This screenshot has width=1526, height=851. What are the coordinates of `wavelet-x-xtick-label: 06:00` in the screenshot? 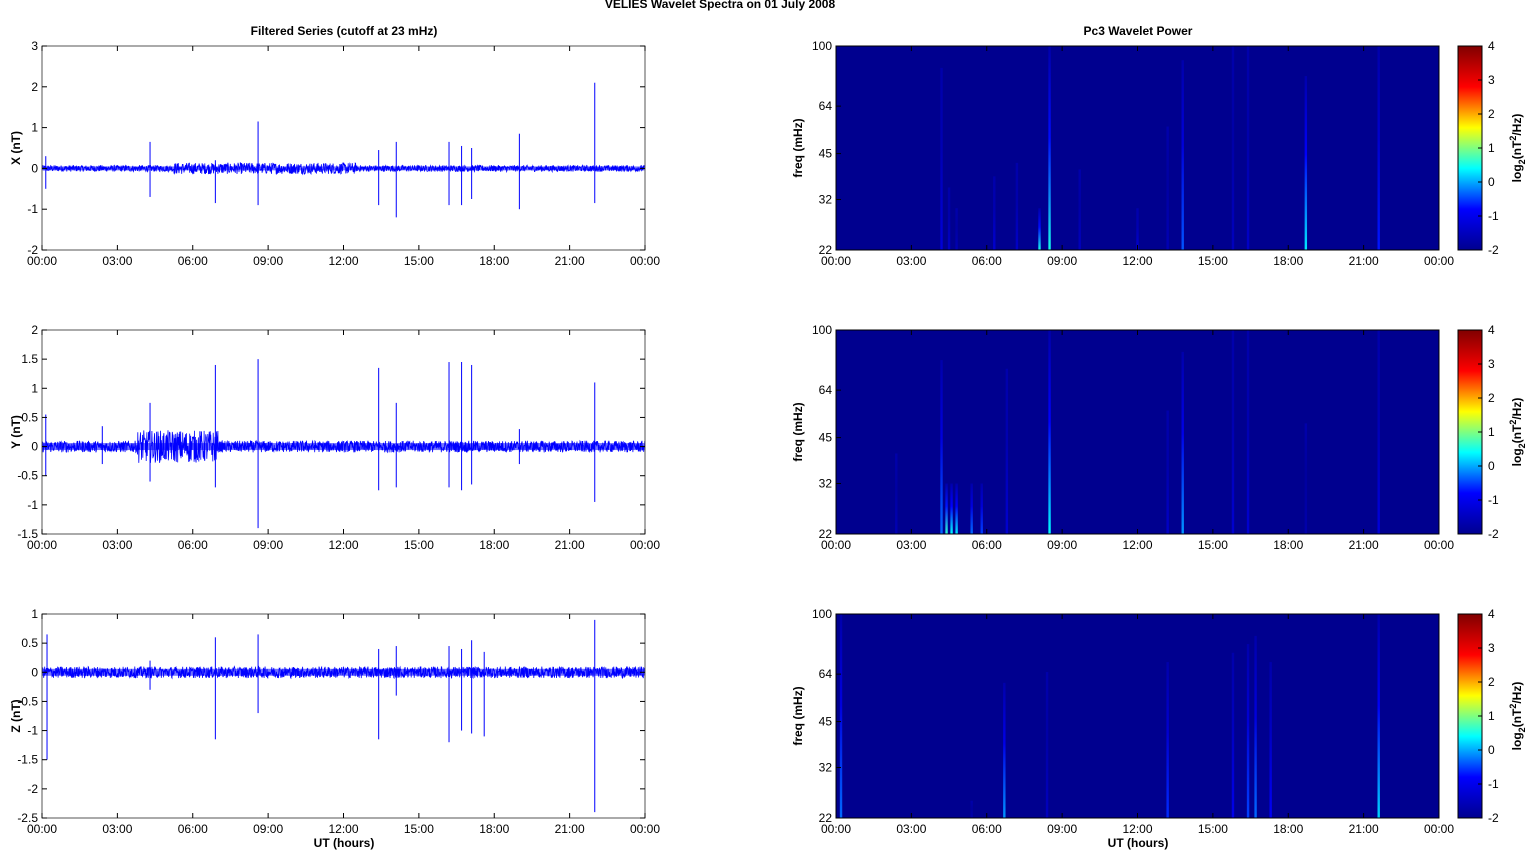 It's located at (987, 261).